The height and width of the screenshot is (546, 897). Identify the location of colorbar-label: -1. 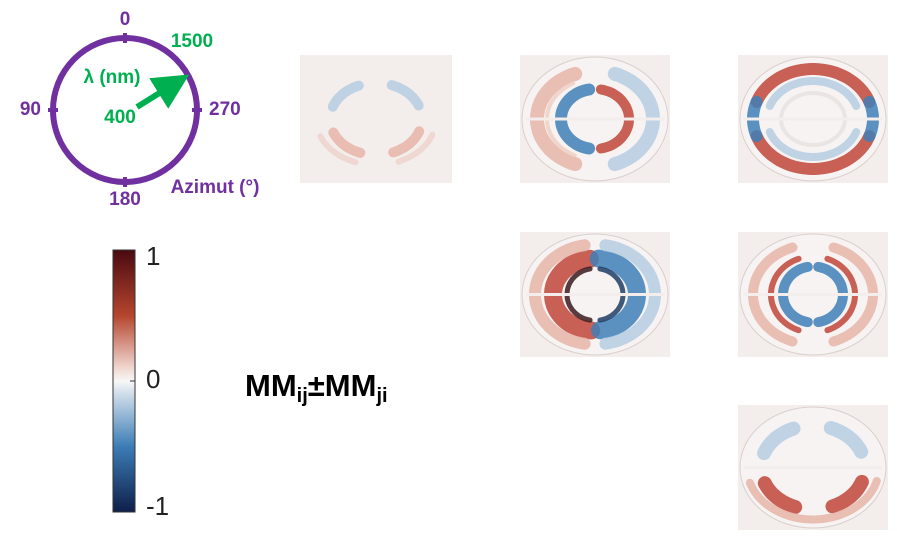
(157, 506).